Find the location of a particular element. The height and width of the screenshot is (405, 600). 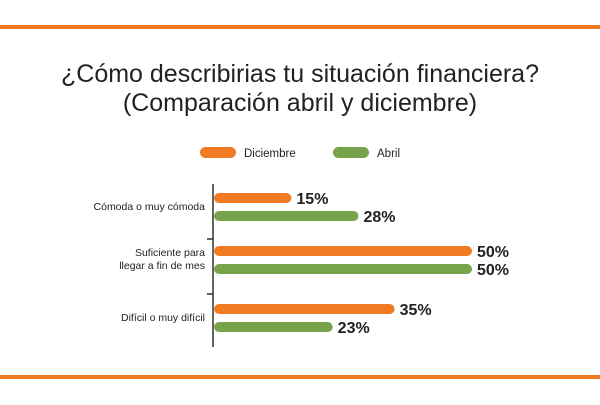

value-label-abril-1: 28% is located at coordinates (379, 217).